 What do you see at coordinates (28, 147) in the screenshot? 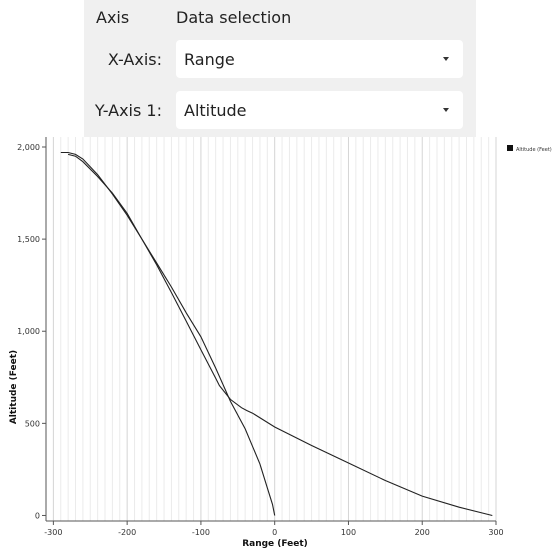
I see `y-tick-label: 2,000` at bounding box center [28, 147].